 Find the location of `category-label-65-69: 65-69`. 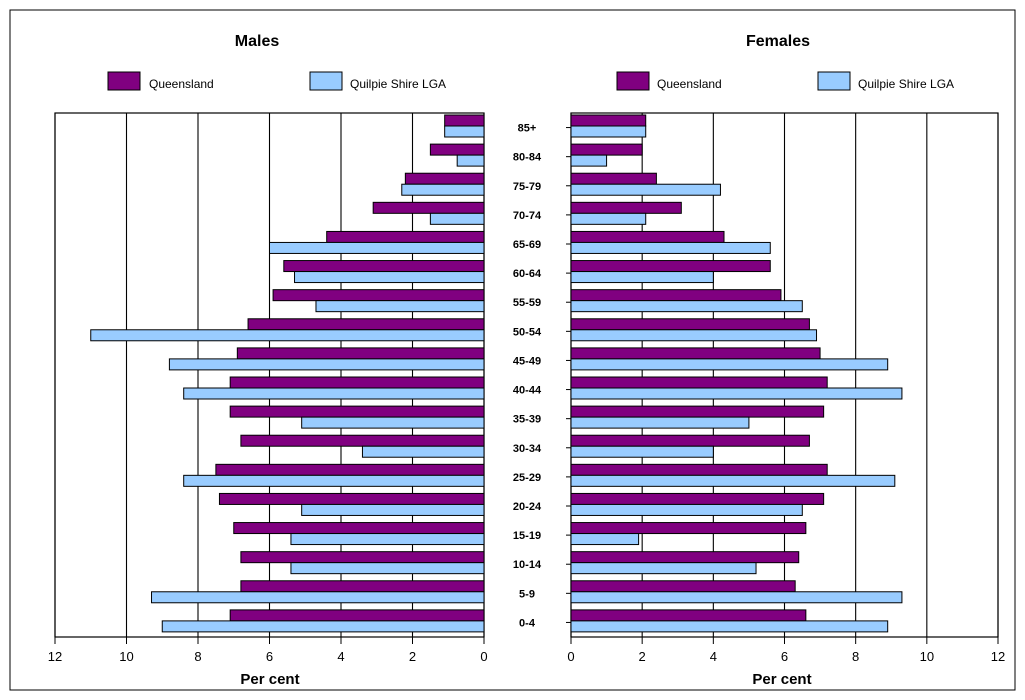

category-label-65-69: 65-69 is located at coordinates (527, 245).